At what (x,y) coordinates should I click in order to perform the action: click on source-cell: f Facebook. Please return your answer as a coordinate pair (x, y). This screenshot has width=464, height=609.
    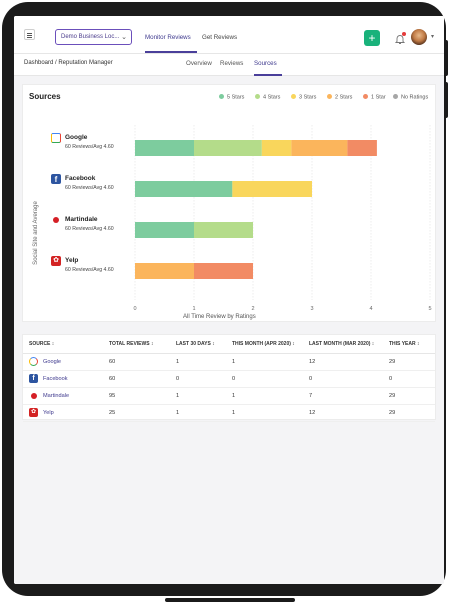
    Looking at the image, I should click on (63, 379).